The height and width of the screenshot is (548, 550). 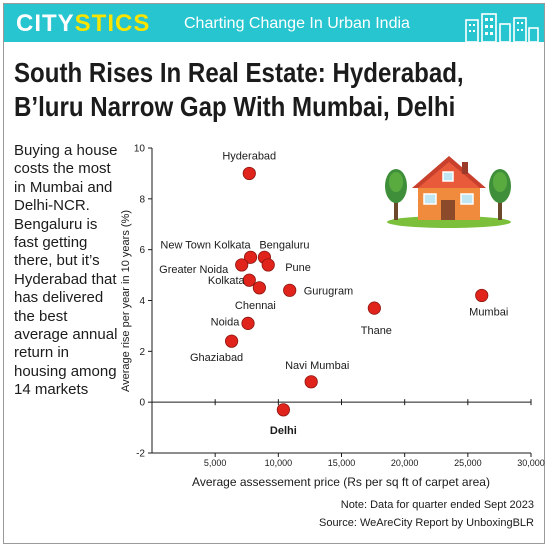 What do you see at coordinates (437, 505) in the screenshot?
I see `note-line1: Note: Data for quarter ended Sept 2023` at bounding box center [437, 505].